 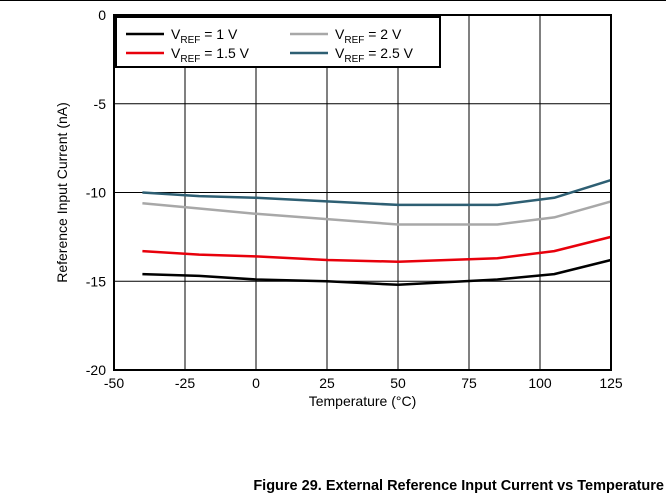 What do you see at coordinates (96, 370) in the screenshot?
I see `y-tick-label: -20` at bounding box center [96, 370].